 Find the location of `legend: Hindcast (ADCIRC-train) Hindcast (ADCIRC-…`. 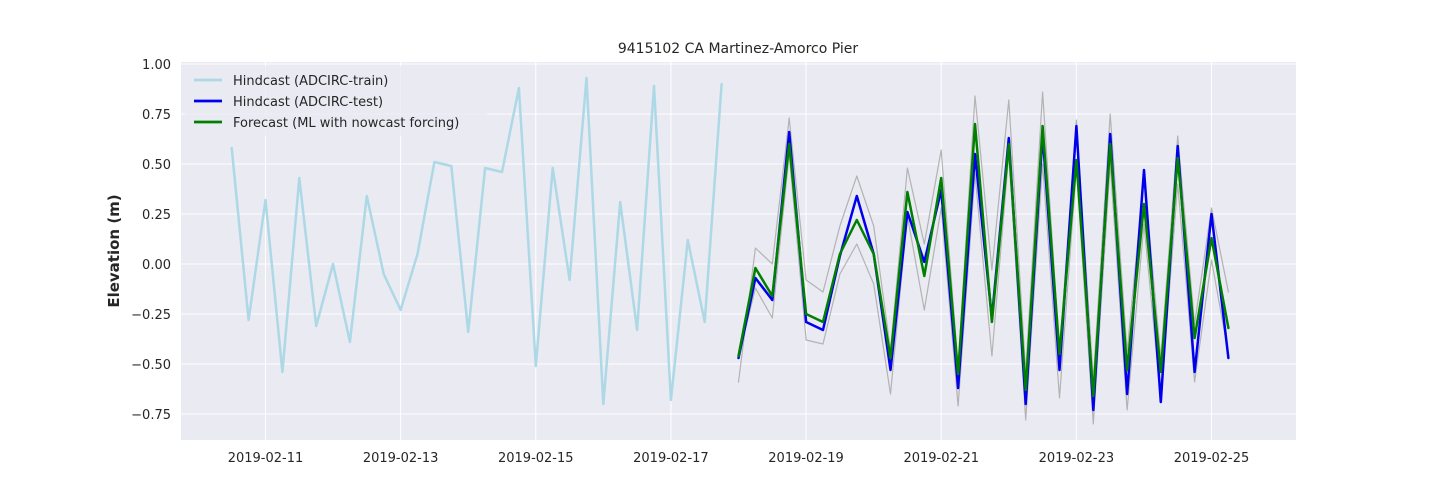

legend: Hindcast (ADCIRC-train) Hindcast (ADCIRC-… is located at coordinates (336, 101).